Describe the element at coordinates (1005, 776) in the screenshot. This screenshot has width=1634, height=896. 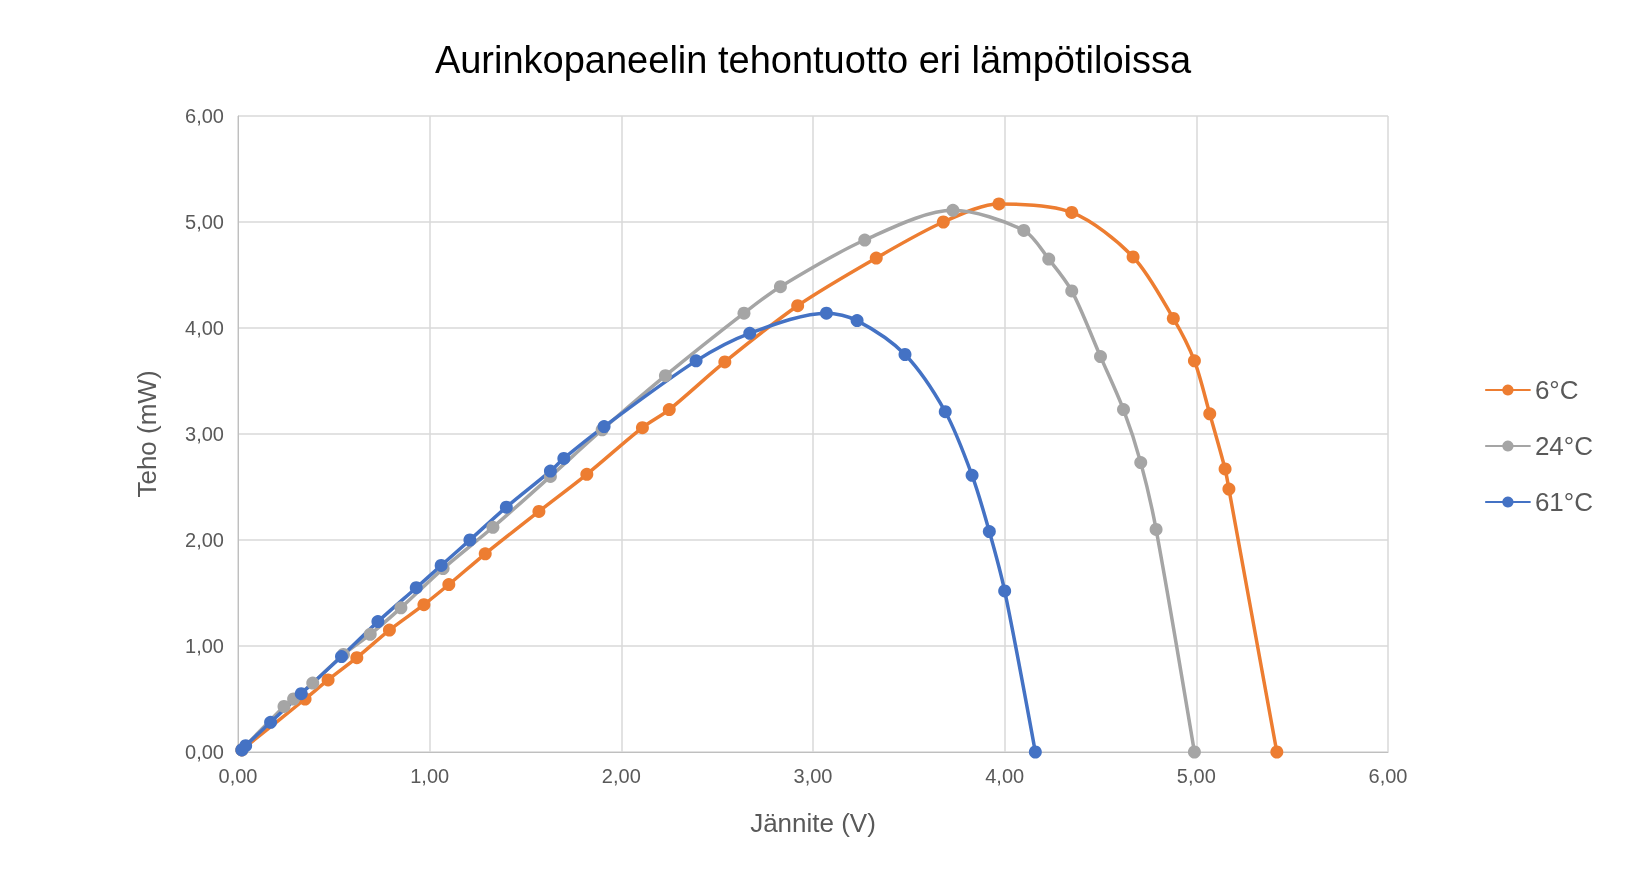
I see `x-tick-label: 4,00` at that location.